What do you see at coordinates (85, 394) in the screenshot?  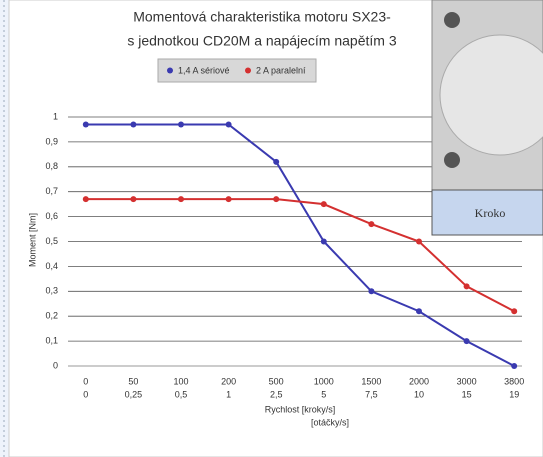 I see `x-tick-sublabel: 0` at bounding box center [85, 394].